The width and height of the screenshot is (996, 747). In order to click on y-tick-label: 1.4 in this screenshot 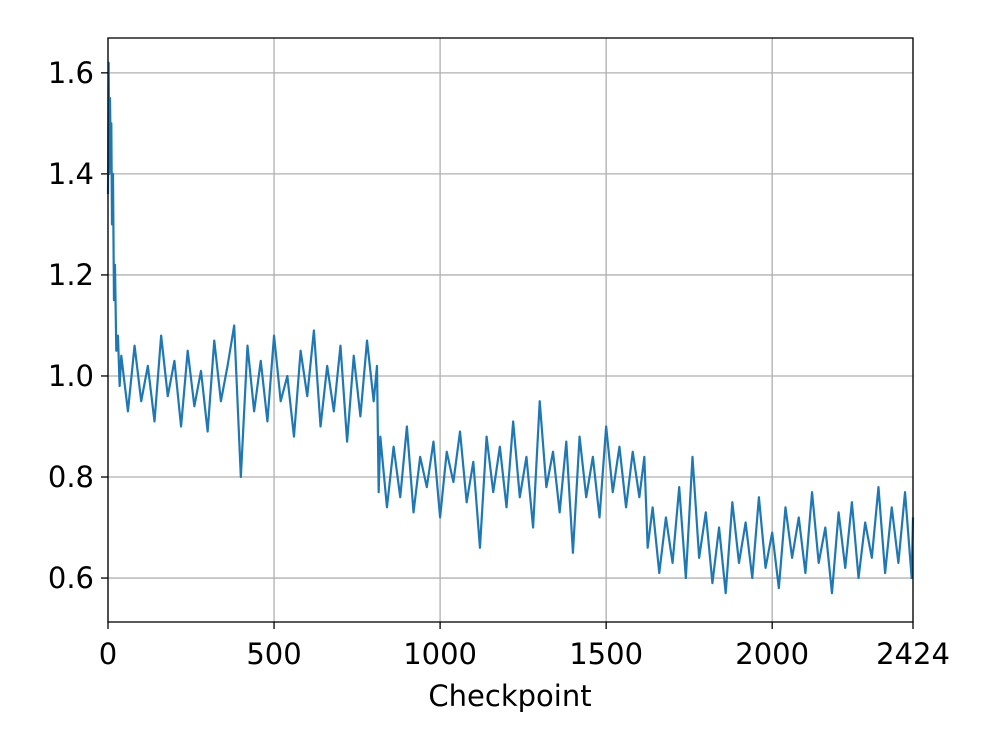, I will do `click(71, 174)`.